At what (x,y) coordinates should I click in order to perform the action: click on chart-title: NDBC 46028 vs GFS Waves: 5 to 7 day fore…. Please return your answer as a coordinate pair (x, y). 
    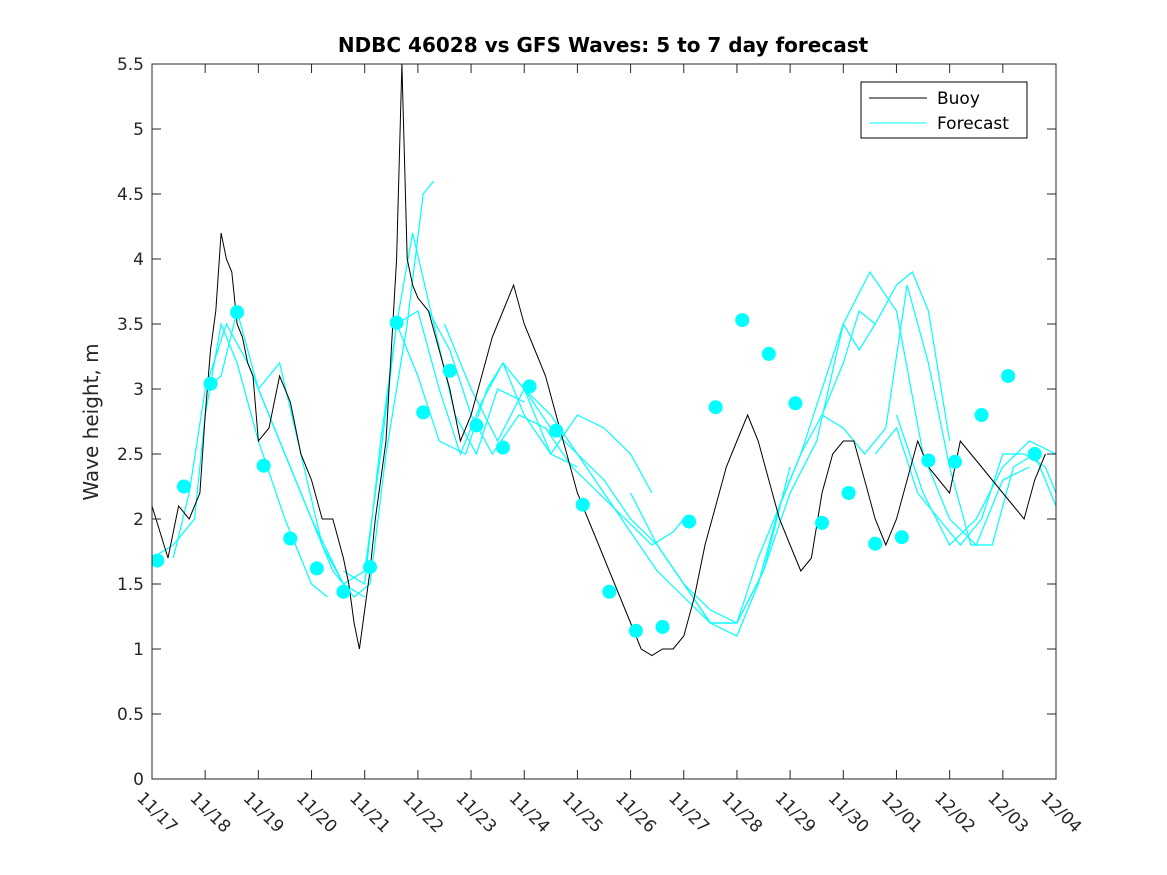
    Looking at the image, I should click on (603, 45).